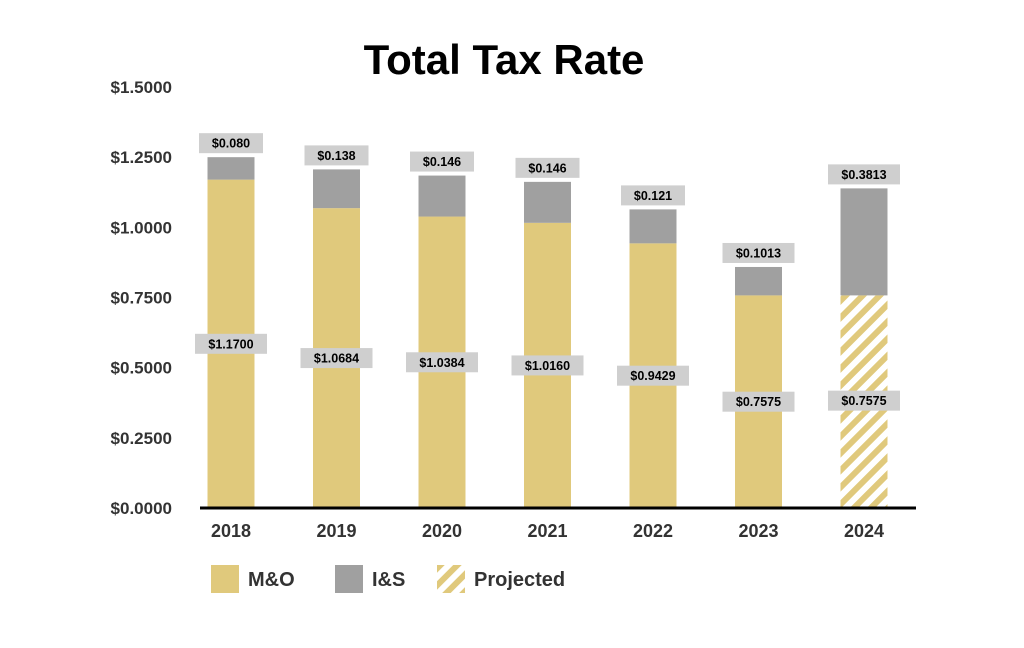  What do you see at coordinates (336, 531) in the screenshot?
I see `x-tick-label: 2019` at bounding box center [336, 531].